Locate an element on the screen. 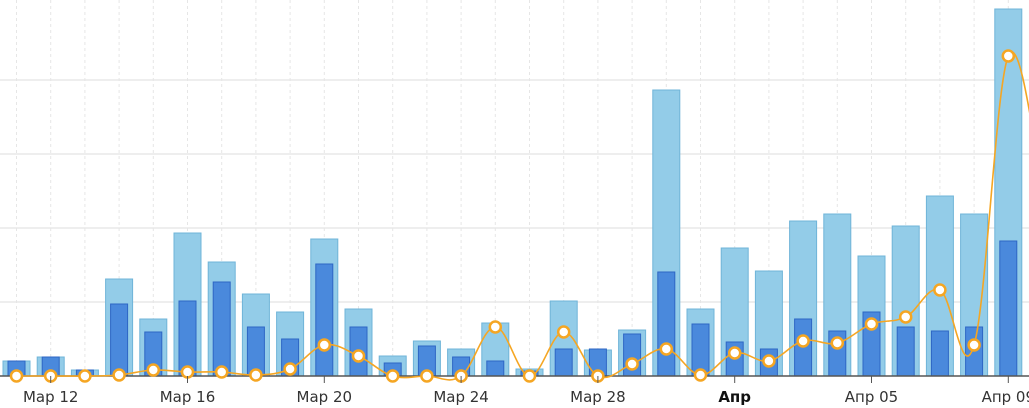  x-tick-label: Апр is located at coordinates (734, 397).